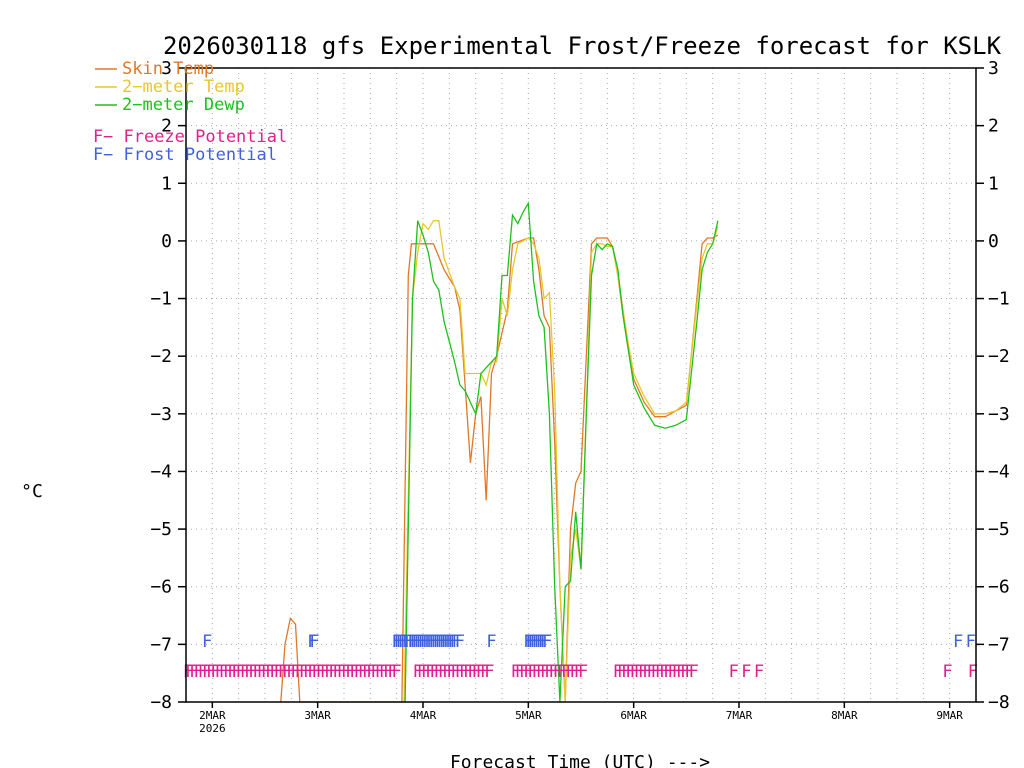  What do you see at coordinates (317, 715) in the screenshot?
I see `x-tick-label: 3MAR` at bounding box center [317, 715].